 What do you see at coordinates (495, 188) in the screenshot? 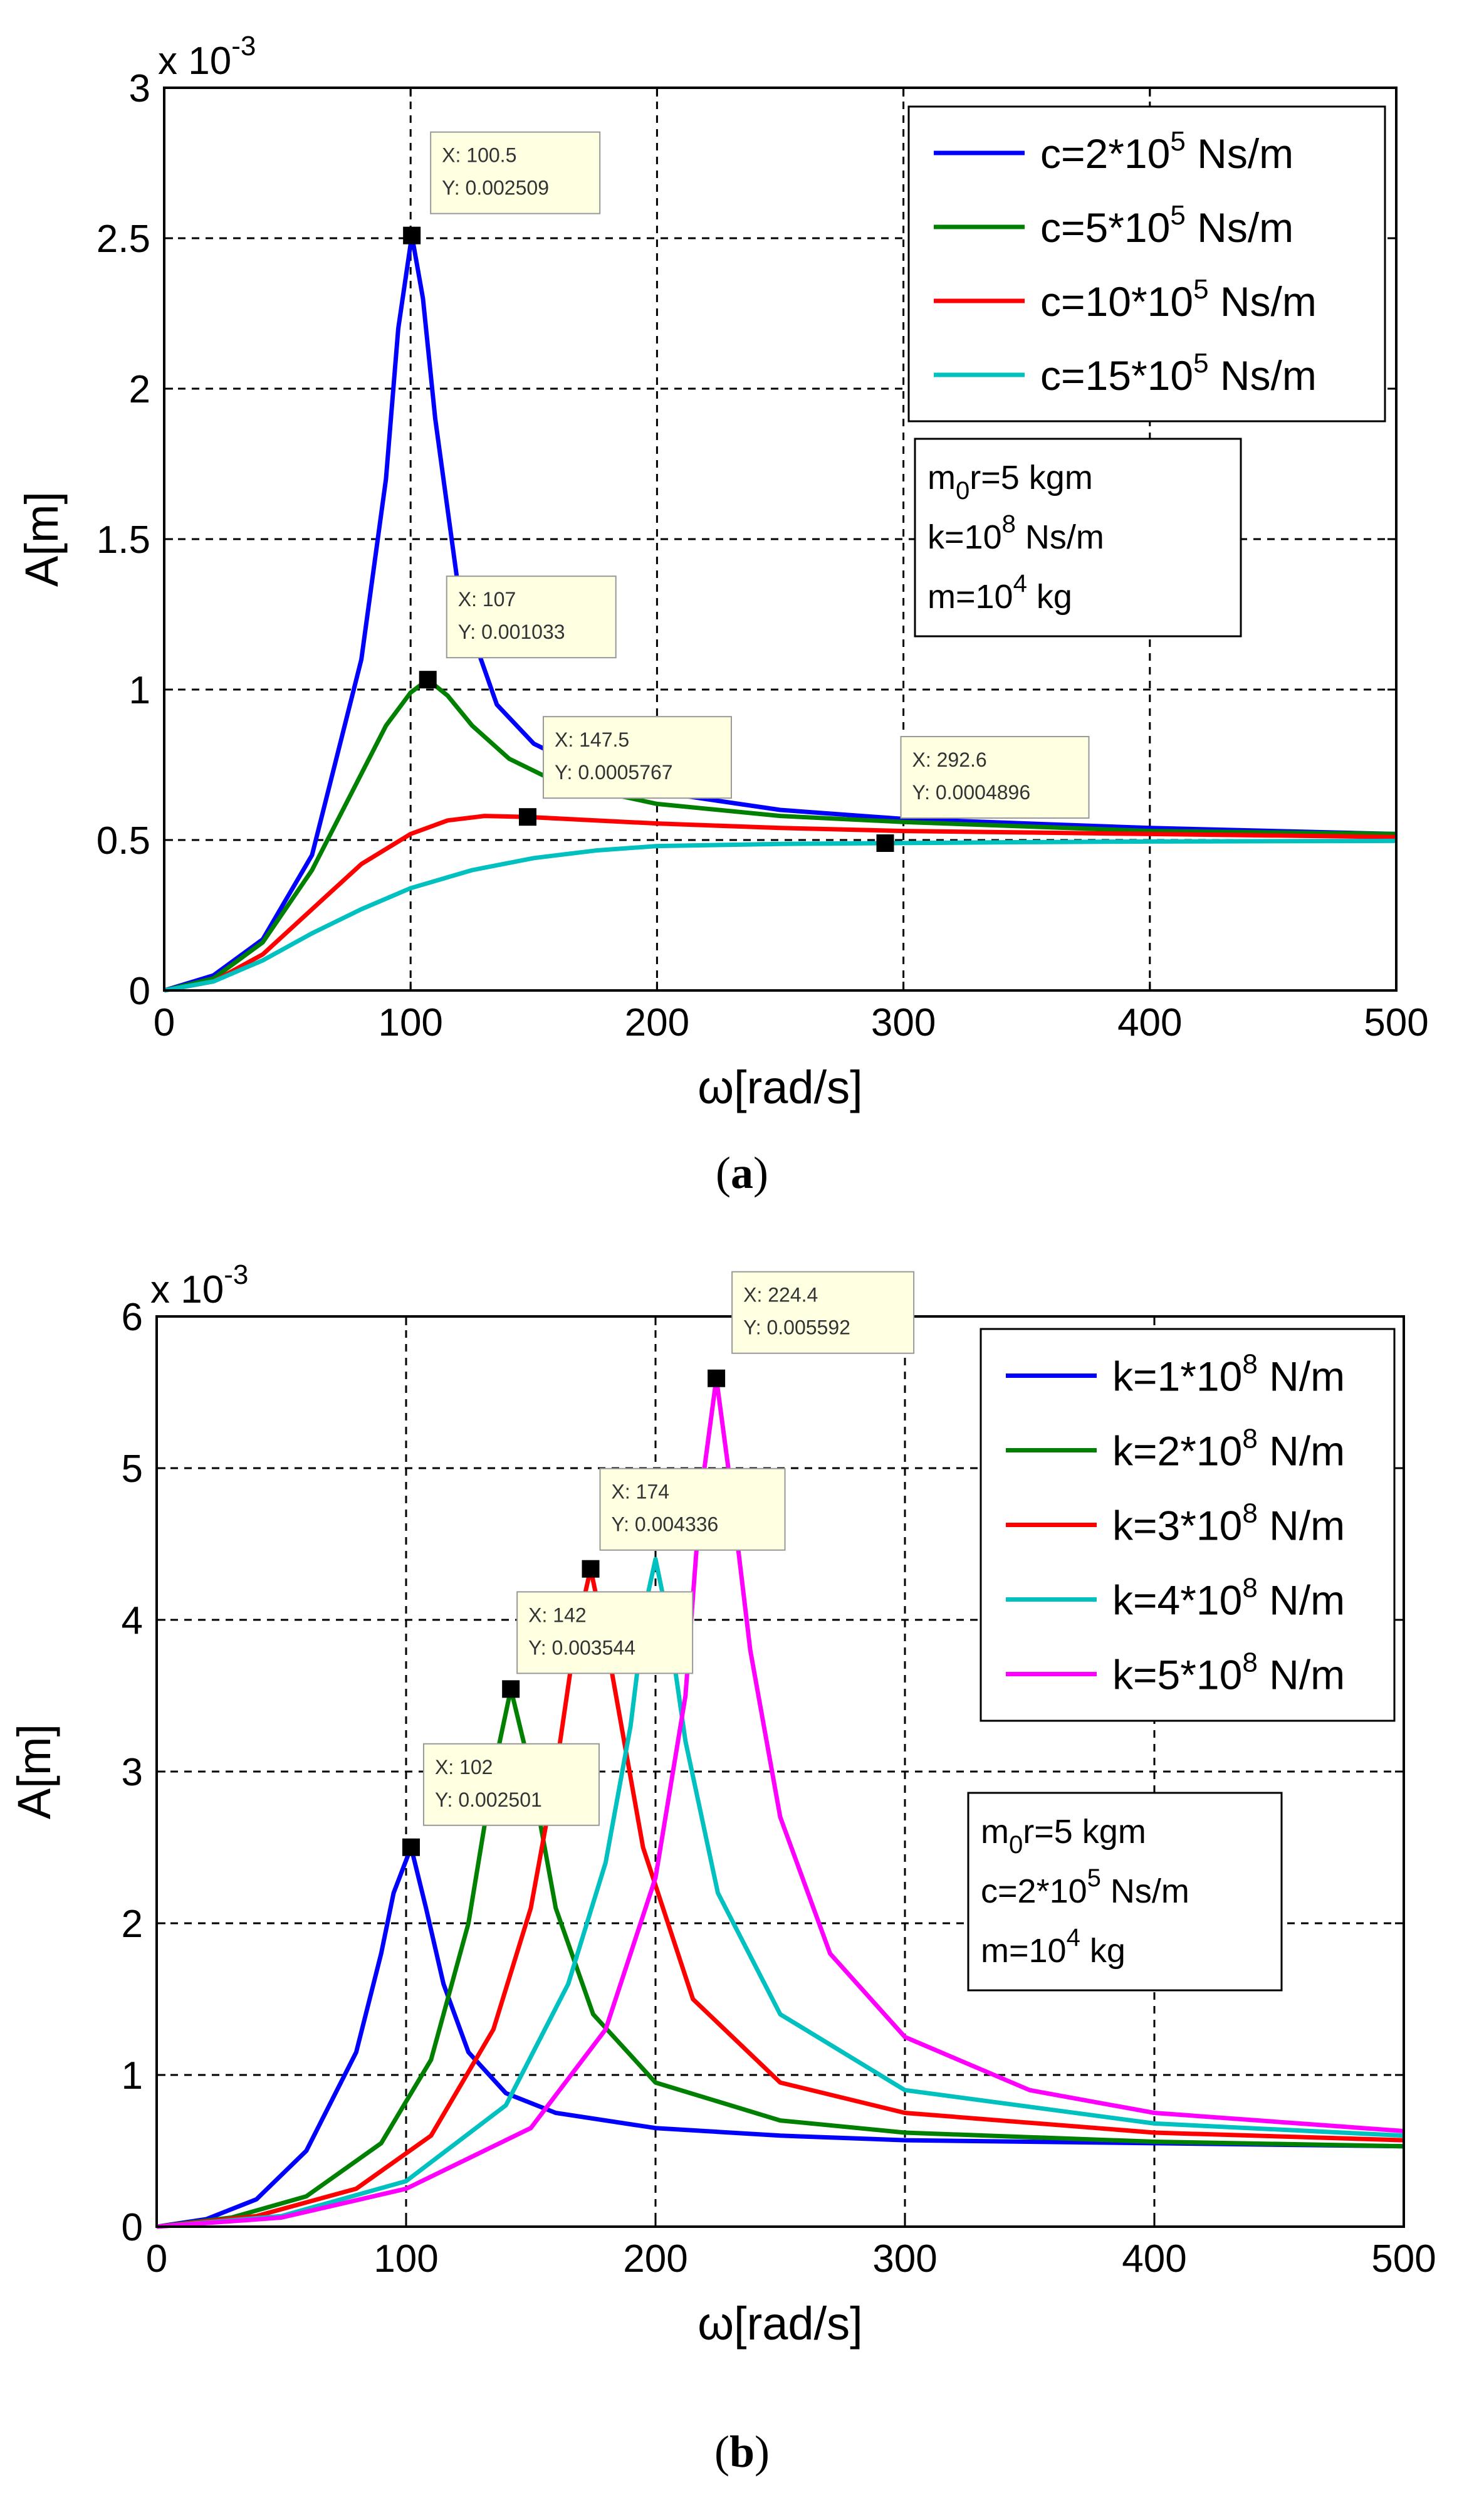
I see `datatip-y-label: Y: 0.002509` at bounding box center [495, 188].